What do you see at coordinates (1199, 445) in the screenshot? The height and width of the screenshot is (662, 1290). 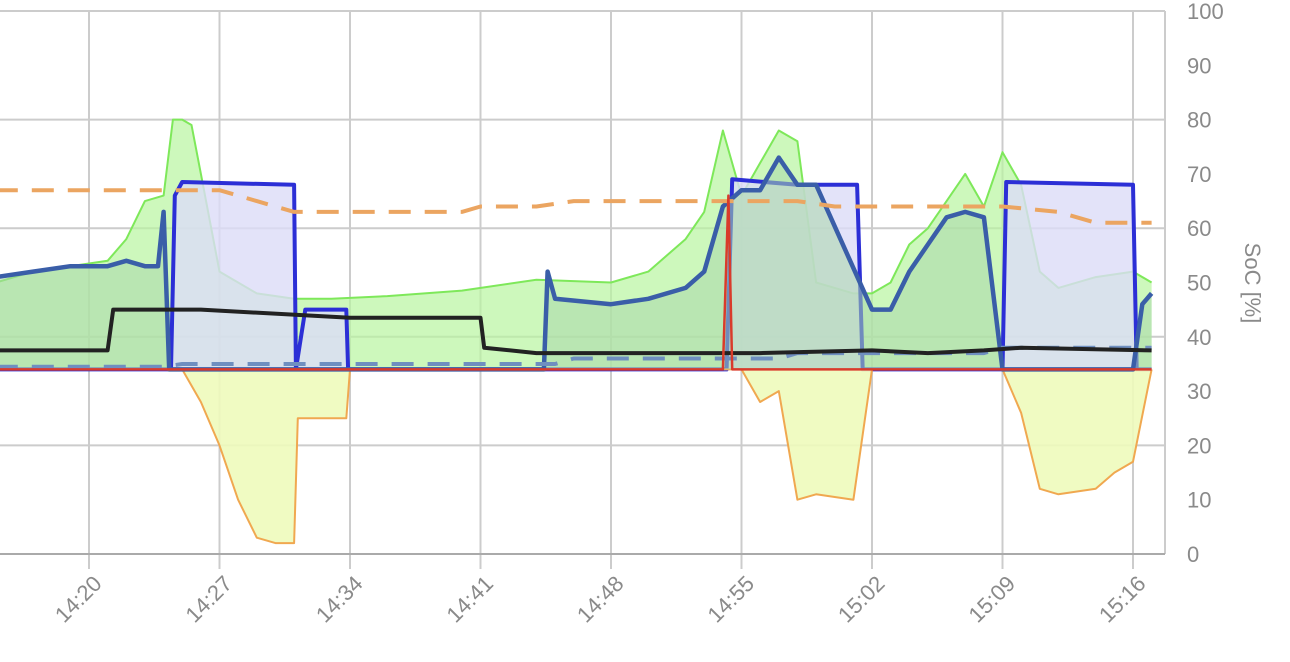 I see `y-tick-label: 20` at bounding box center [1199, 445].